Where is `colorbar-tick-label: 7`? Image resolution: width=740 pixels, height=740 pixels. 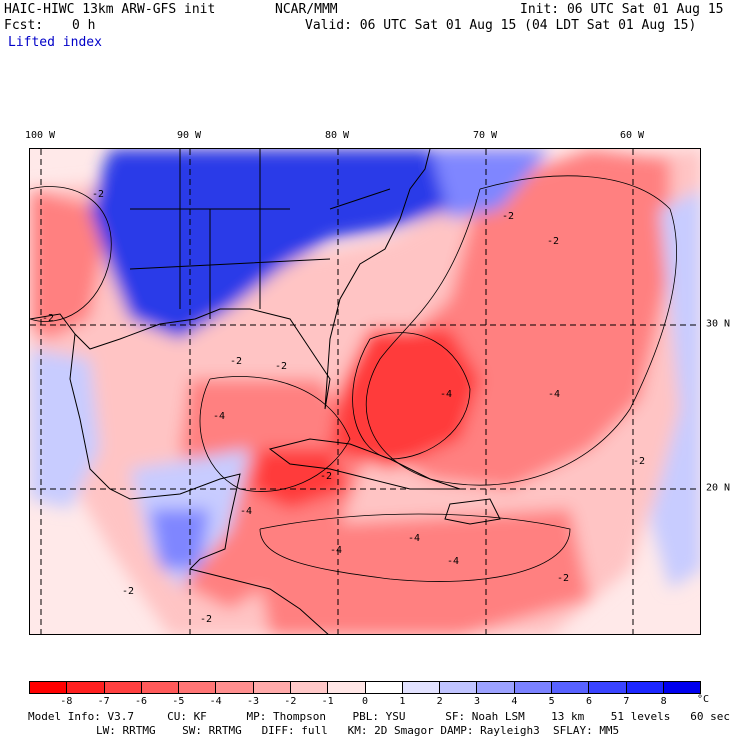 colorbar-tick-label: 7 is located at coordinates (626, 701).